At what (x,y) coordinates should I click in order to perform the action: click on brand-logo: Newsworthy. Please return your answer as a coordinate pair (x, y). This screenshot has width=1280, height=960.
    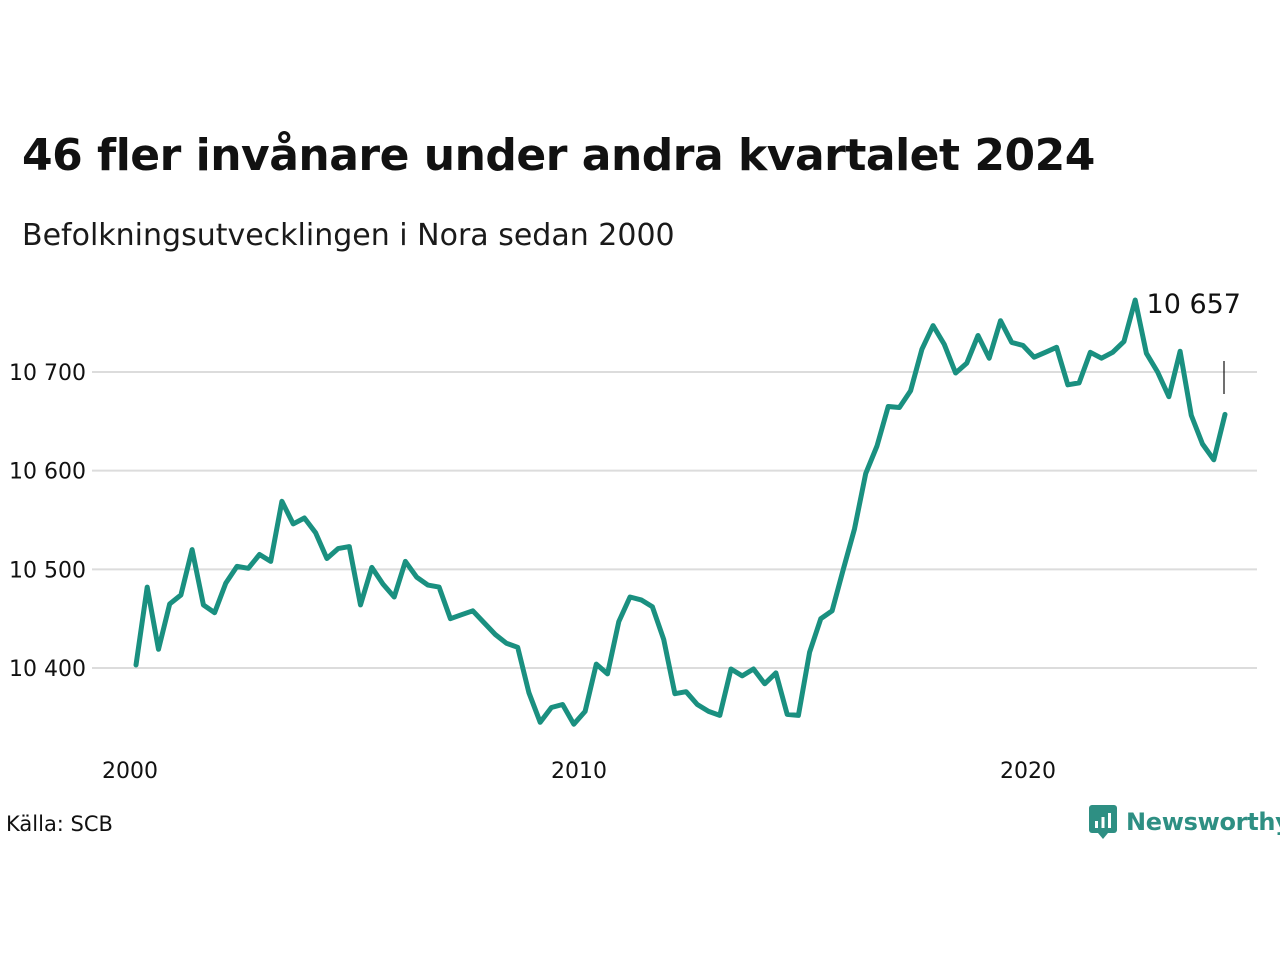
    Looking at the image, I should click on (1184, 822).